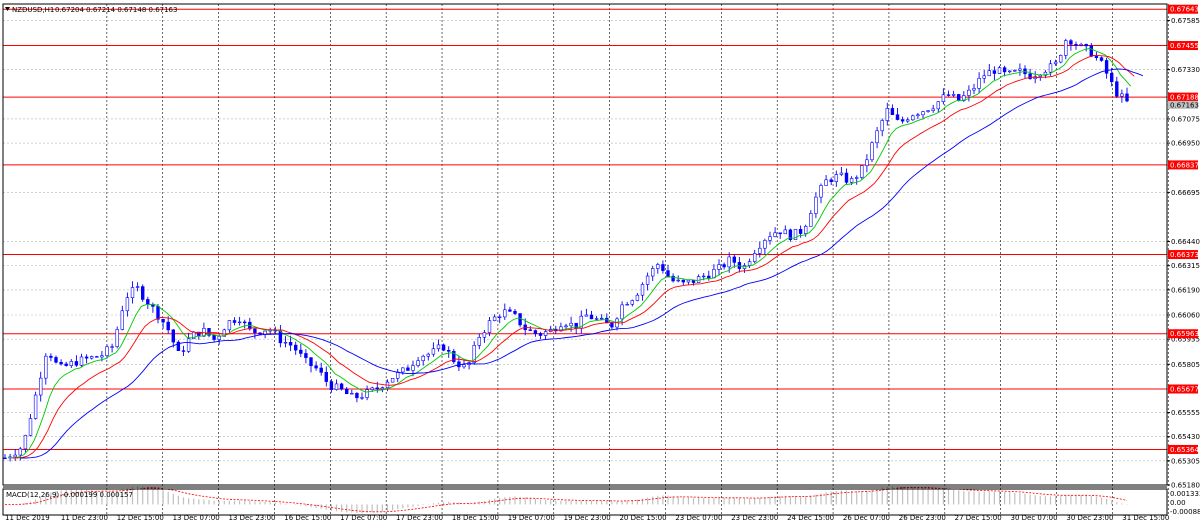 Image resolution: width=1200 pixels, height=523 pixels. Describe the element at coordinates (1185, 242) in the screenshot. I see `price-tick-label: 0.66440` at that location.